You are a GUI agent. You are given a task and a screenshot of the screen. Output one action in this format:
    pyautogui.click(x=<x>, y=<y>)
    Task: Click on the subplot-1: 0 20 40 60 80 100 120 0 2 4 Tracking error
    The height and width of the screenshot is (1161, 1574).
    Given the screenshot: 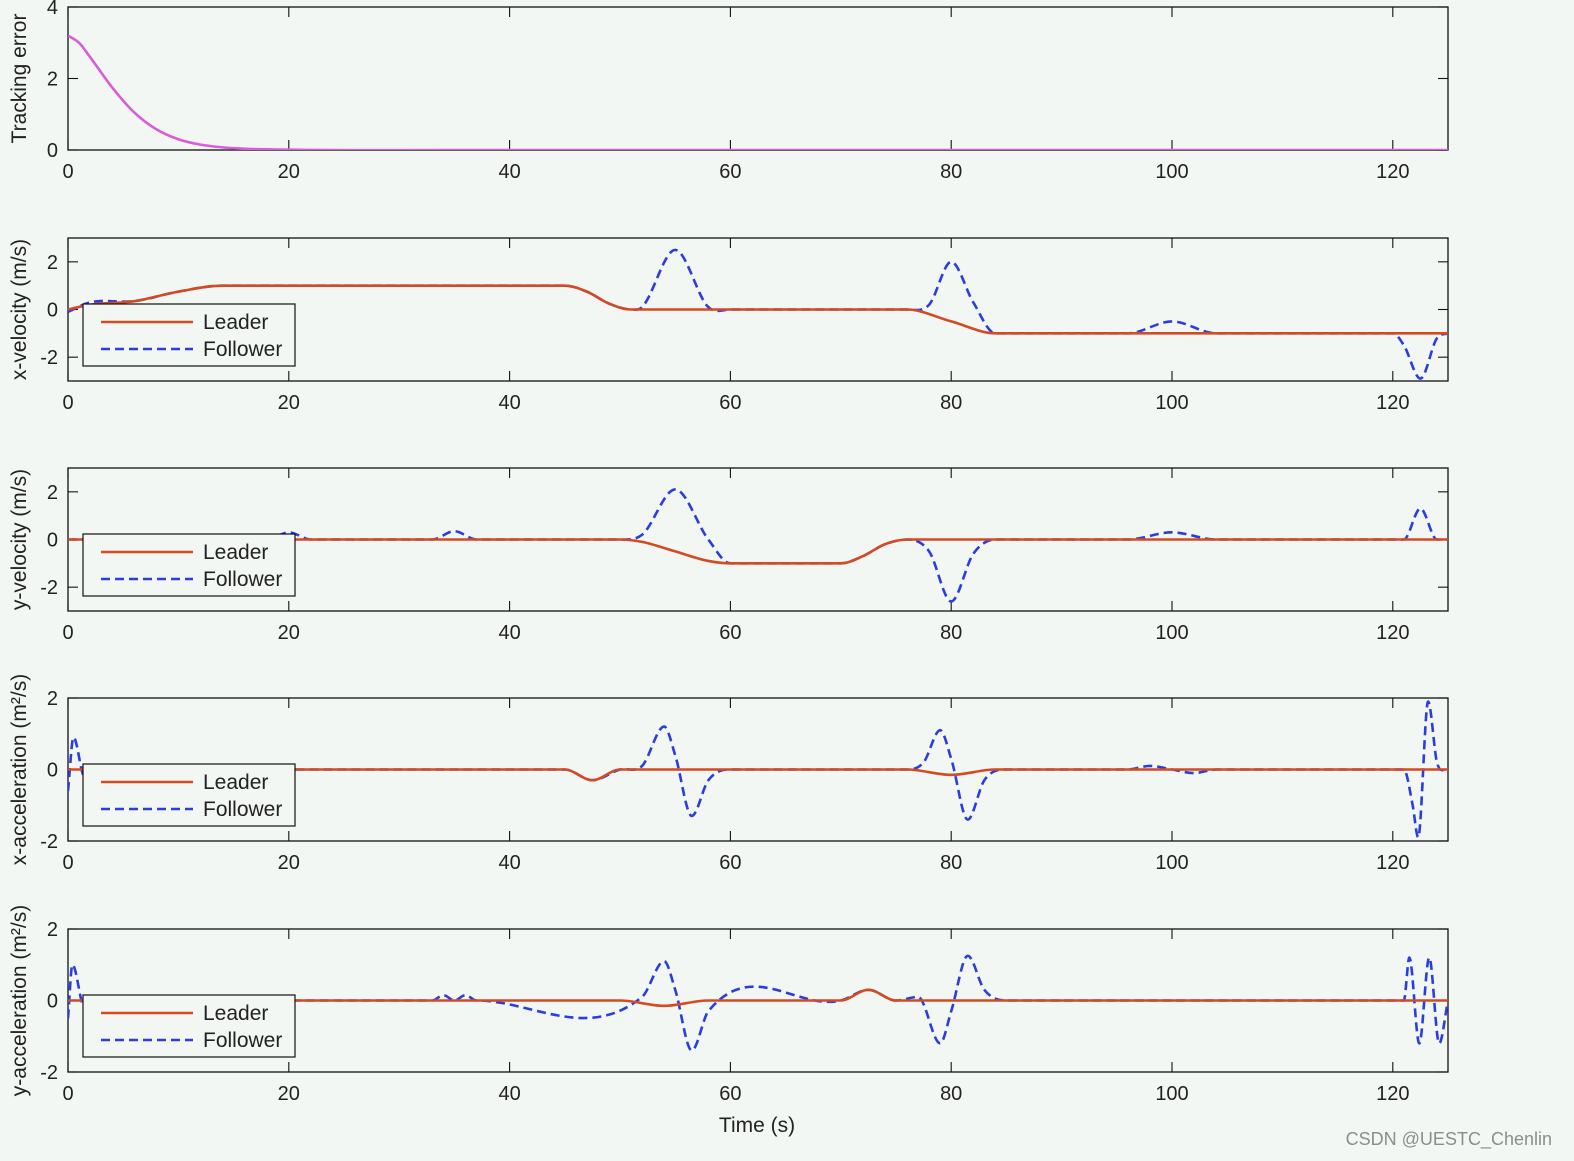 What is the action you would take?
    pyautogui.click(x=728, y=91)
    